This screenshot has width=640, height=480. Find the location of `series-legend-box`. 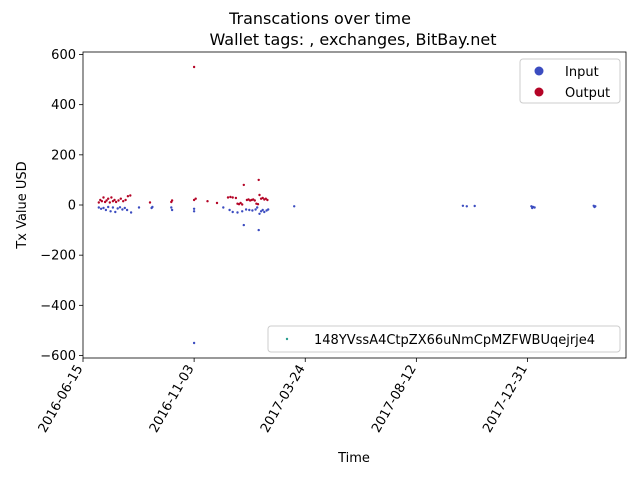

series-legend-box is located at coordinates (570, 81).